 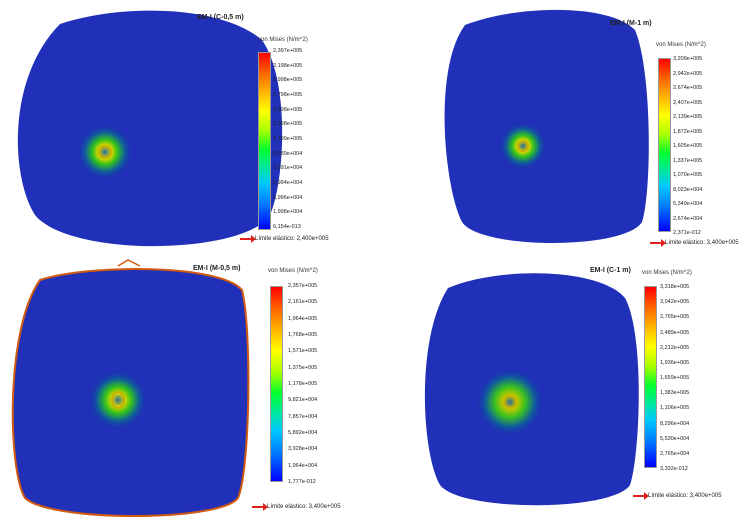 What do you see at coordinates (303, 335) in the screenshot?
I see `scale-tick: 1,768e+005` at bounding box center [303, 335].